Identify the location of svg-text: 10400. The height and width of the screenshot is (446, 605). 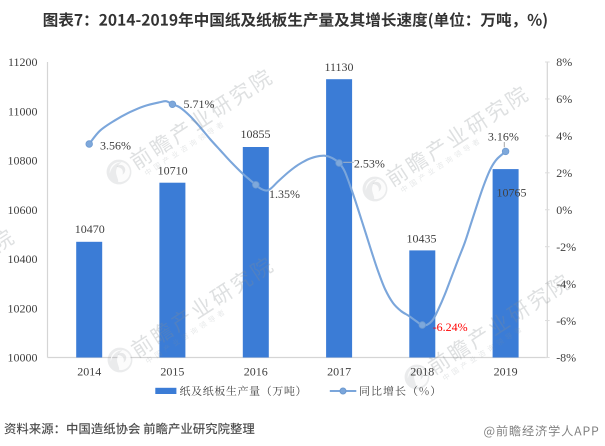
(23, 259).